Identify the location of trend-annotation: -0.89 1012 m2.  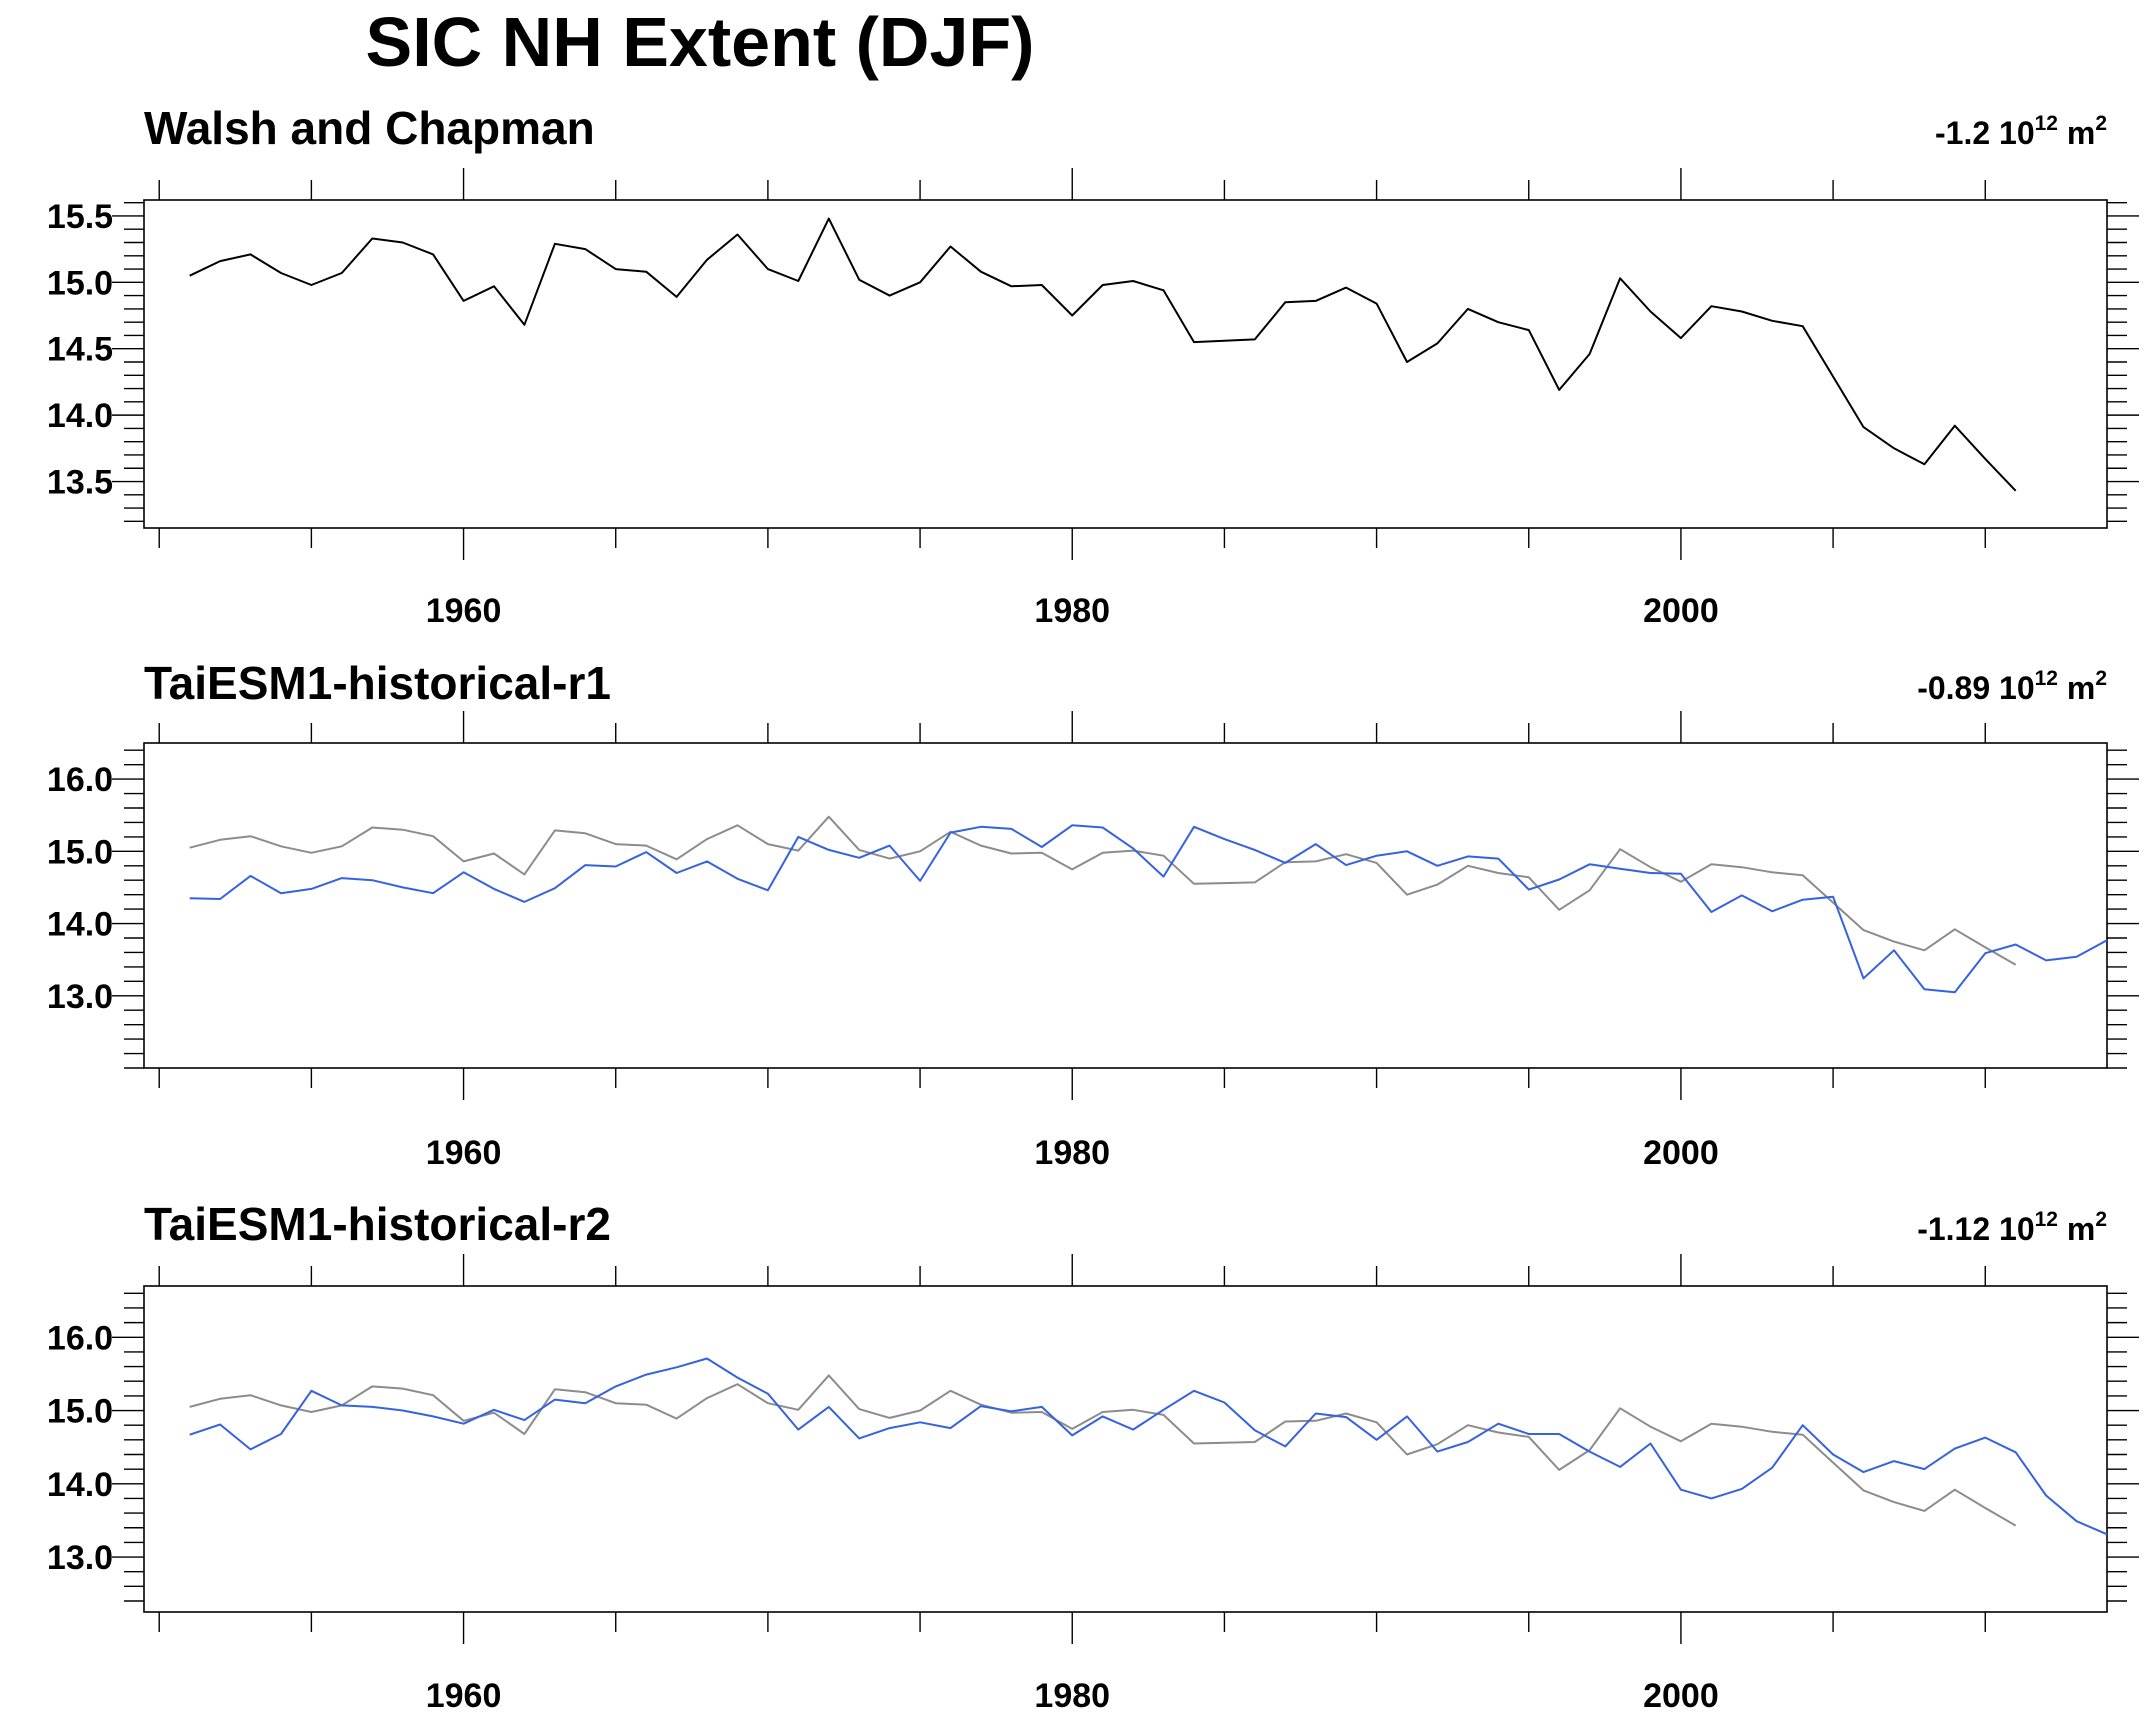
(2012, 681).